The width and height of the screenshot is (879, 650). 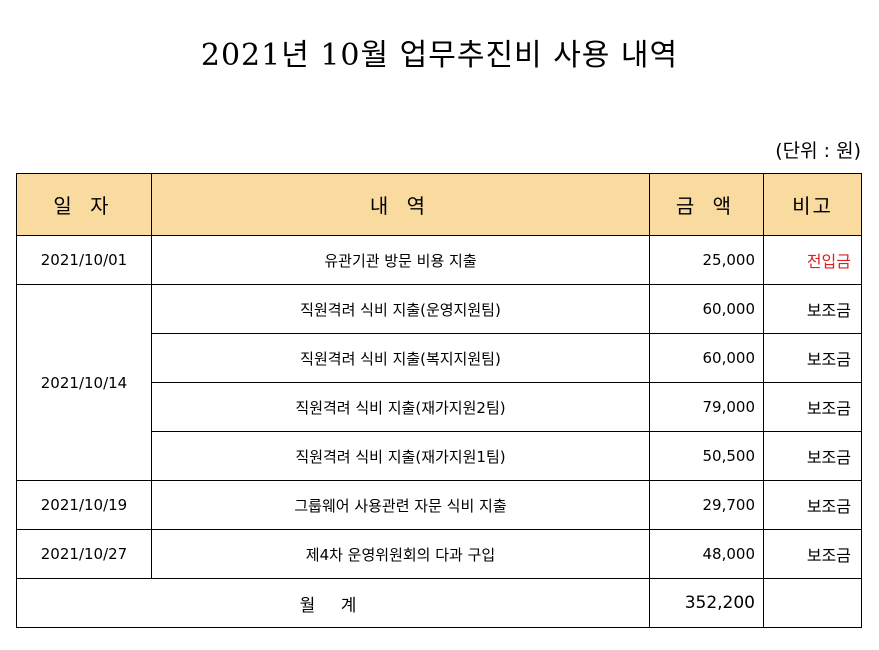 I want to click on description-cell: 직원격려 식비 지출(운영지원팀), so click(x=400, y=309).